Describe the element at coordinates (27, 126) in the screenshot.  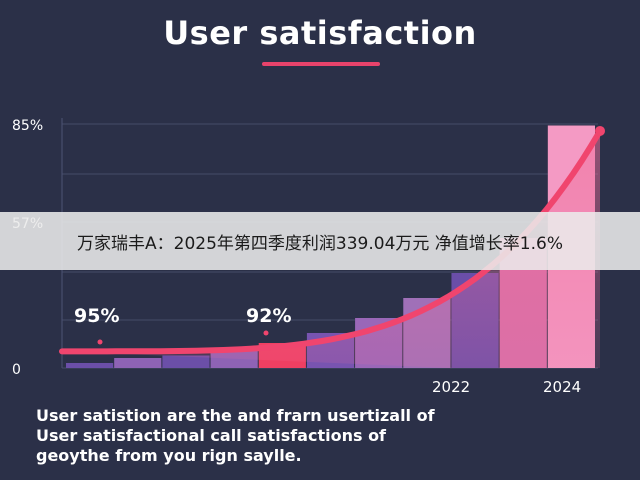
I see `y-tick-label: 85%` at that location.